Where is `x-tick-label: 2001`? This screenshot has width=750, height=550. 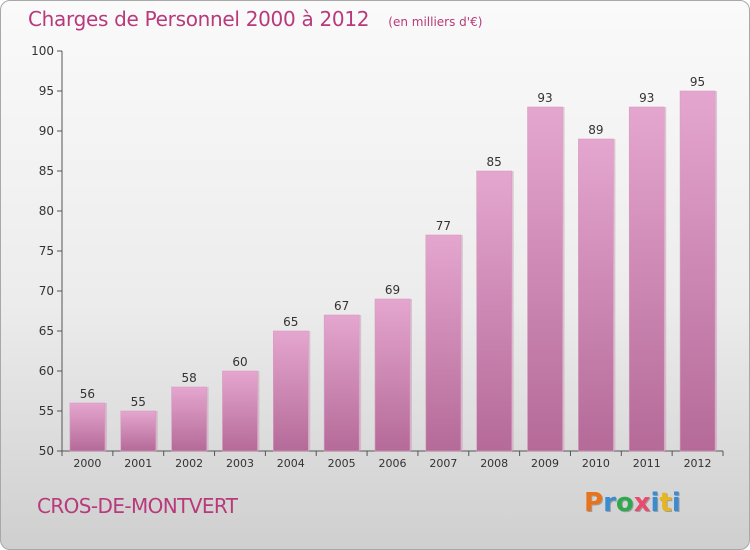 x-tick-label: 2001 is located at coordinates (138, 463).